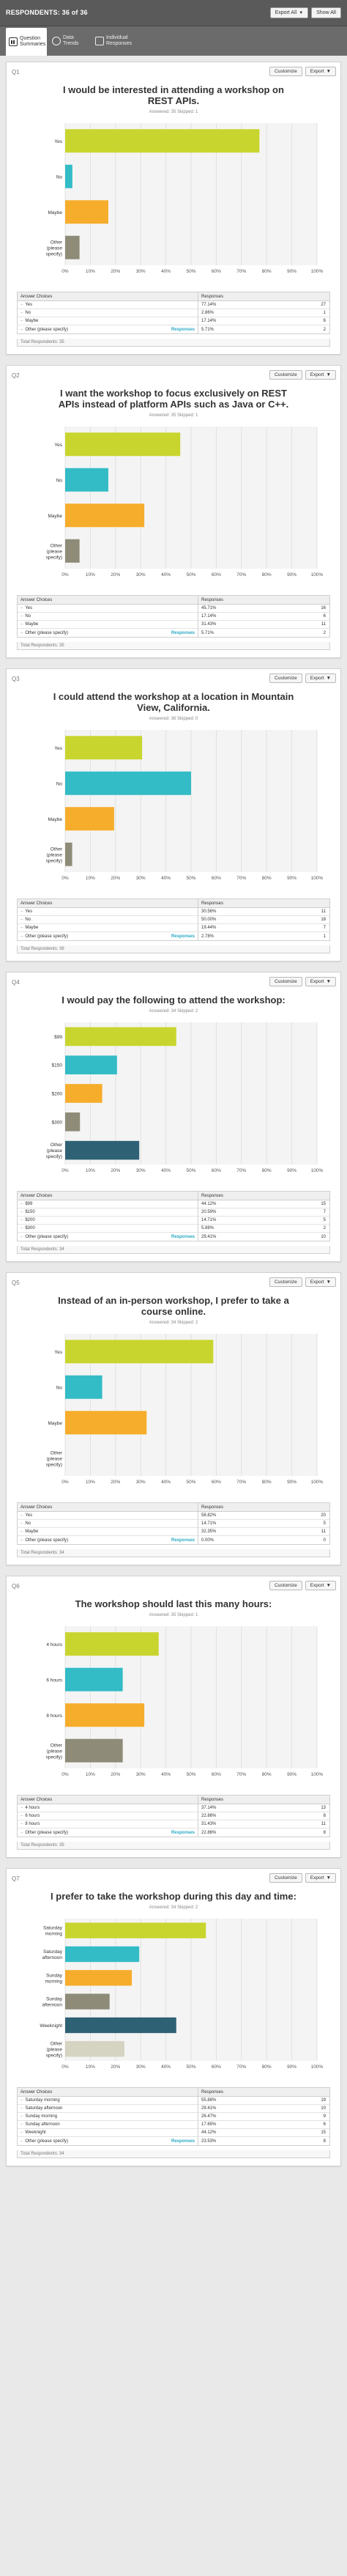 The height and width of the screenshot is (2576, 347). I want to click on response-percent: 17.65%, so click(209, 2124).